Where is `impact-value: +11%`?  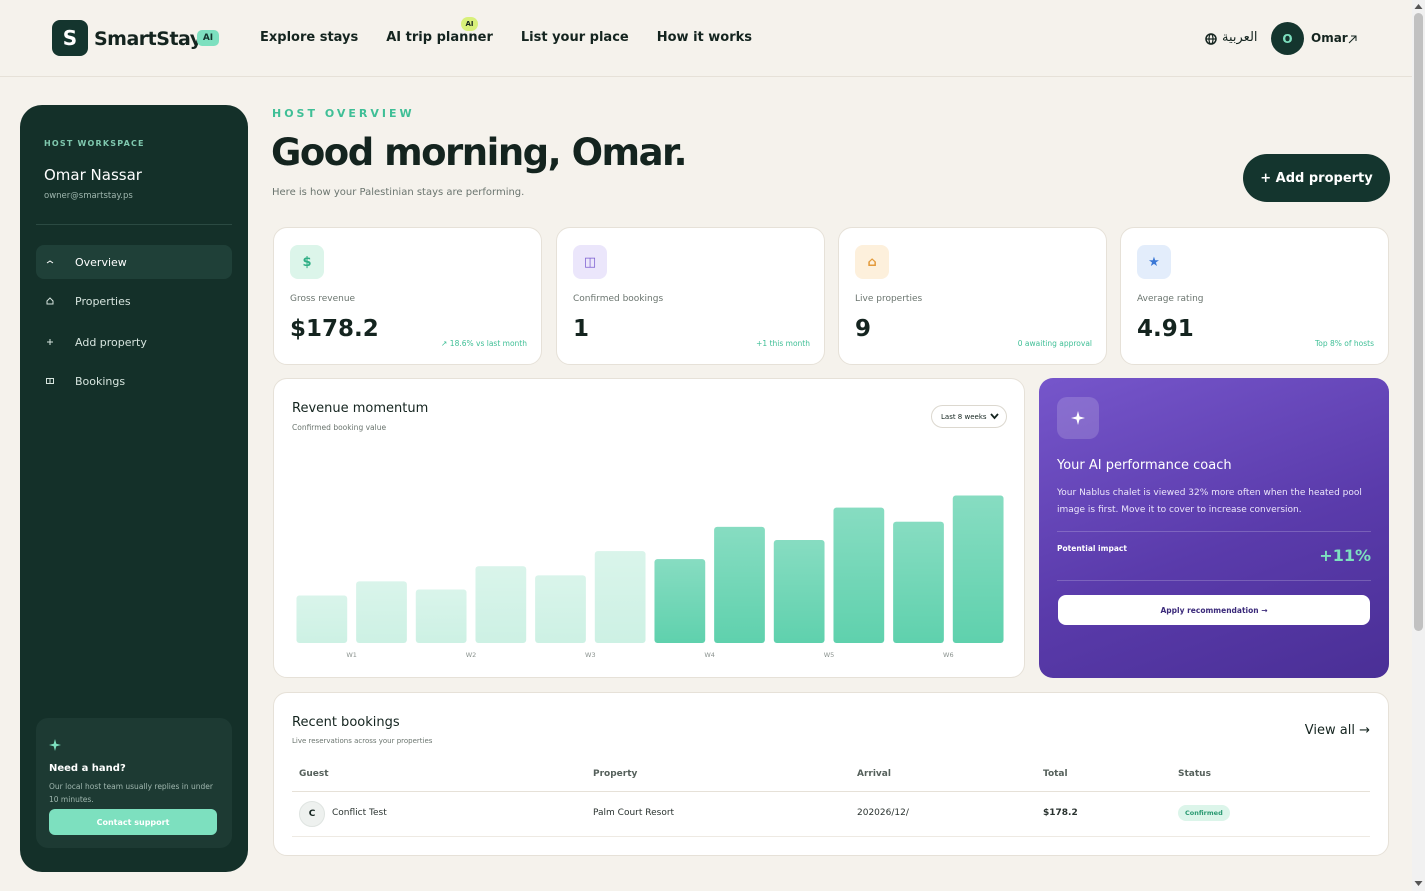
impact-value: +11% is located at coordinates (1345, 555).